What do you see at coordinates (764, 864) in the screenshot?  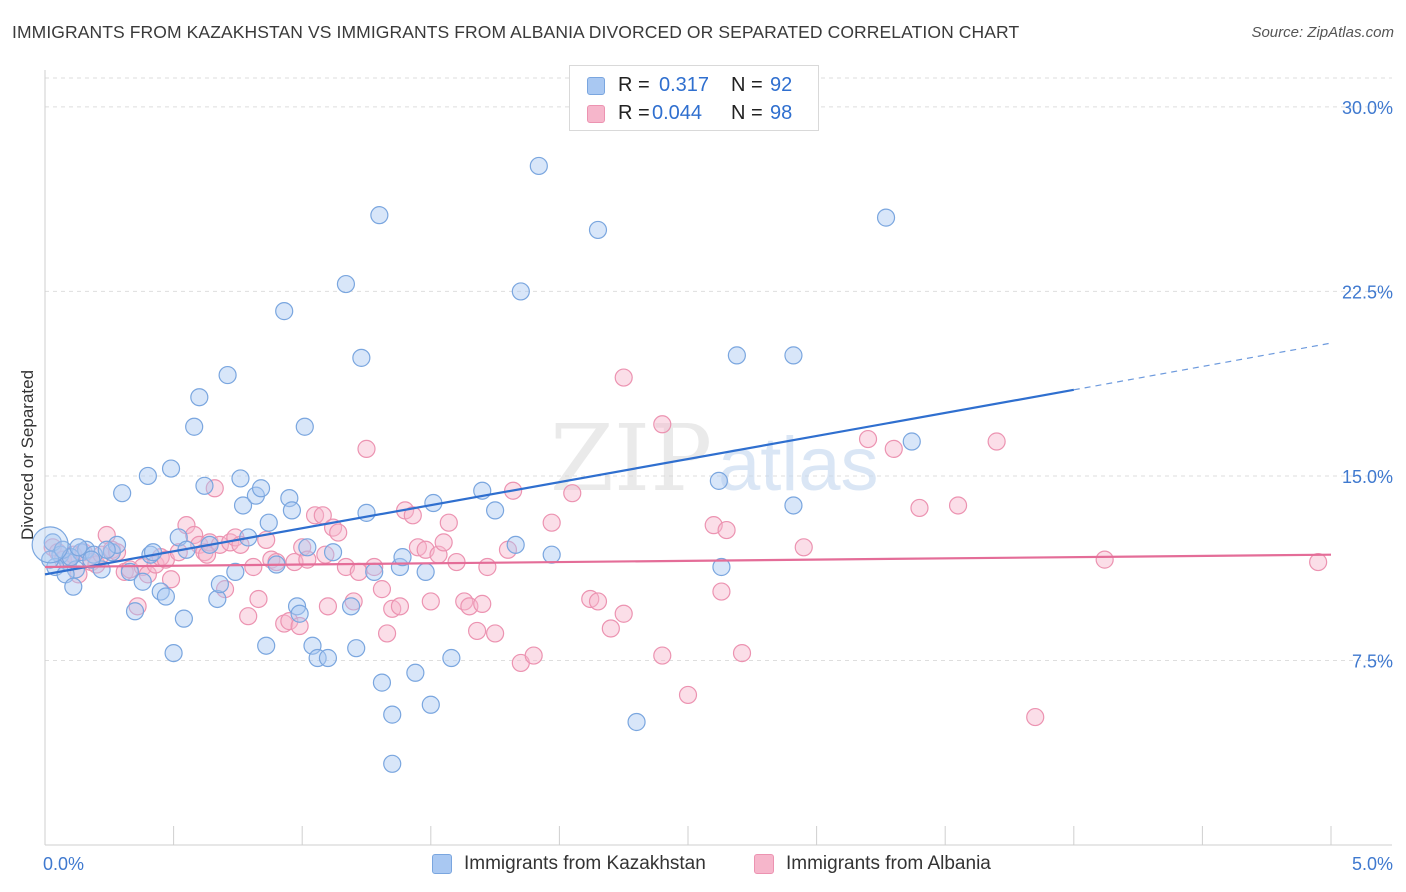 I see `bottom-legend-swatch-pink` at bounding box center [764, 864].